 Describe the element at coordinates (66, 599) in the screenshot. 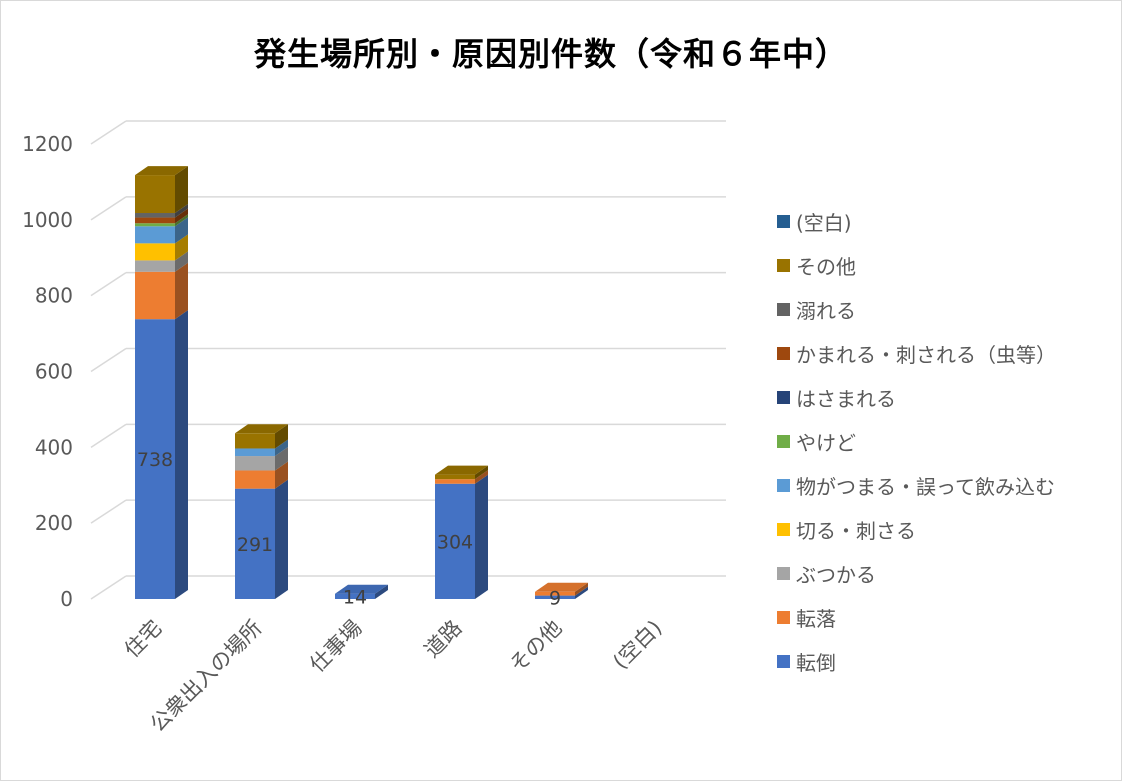

I see `y-tick-label: 0` at that location.